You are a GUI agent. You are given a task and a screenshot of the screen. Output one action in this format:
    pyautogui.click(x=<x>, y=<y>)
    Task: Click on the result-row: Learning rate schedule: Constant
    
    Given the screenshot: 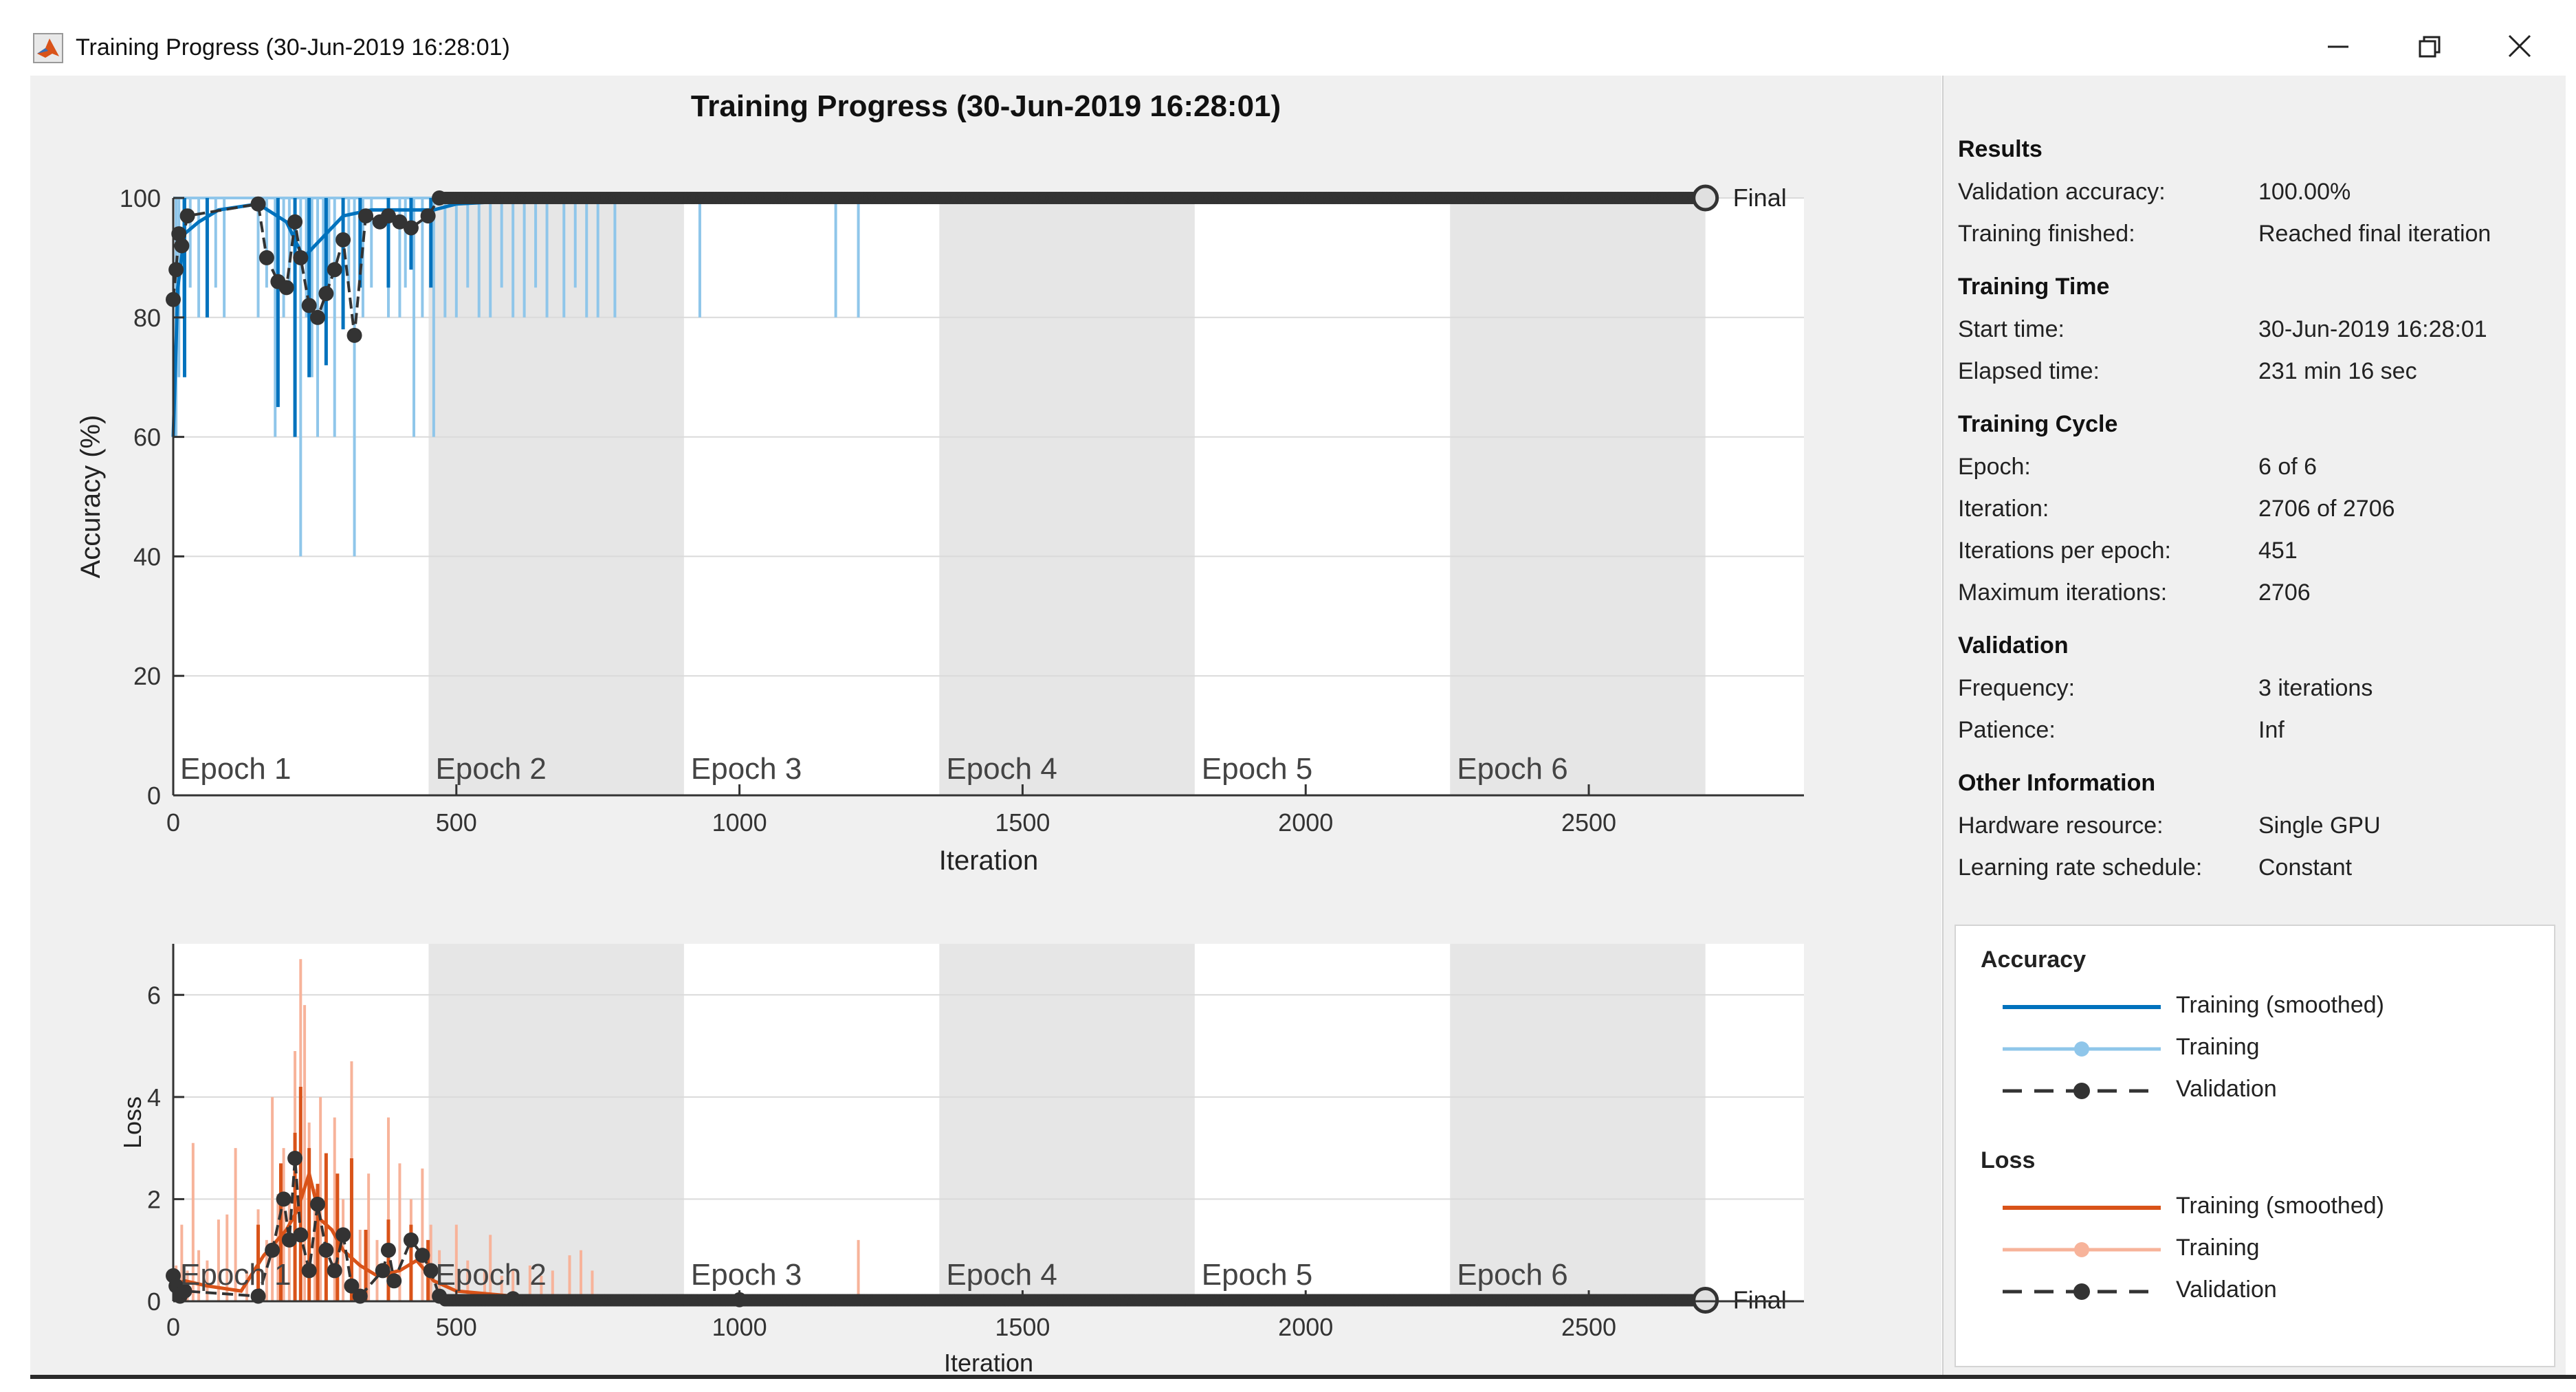 What is the action you would take?
    pyautogui.click(x=2260, y=868)
    